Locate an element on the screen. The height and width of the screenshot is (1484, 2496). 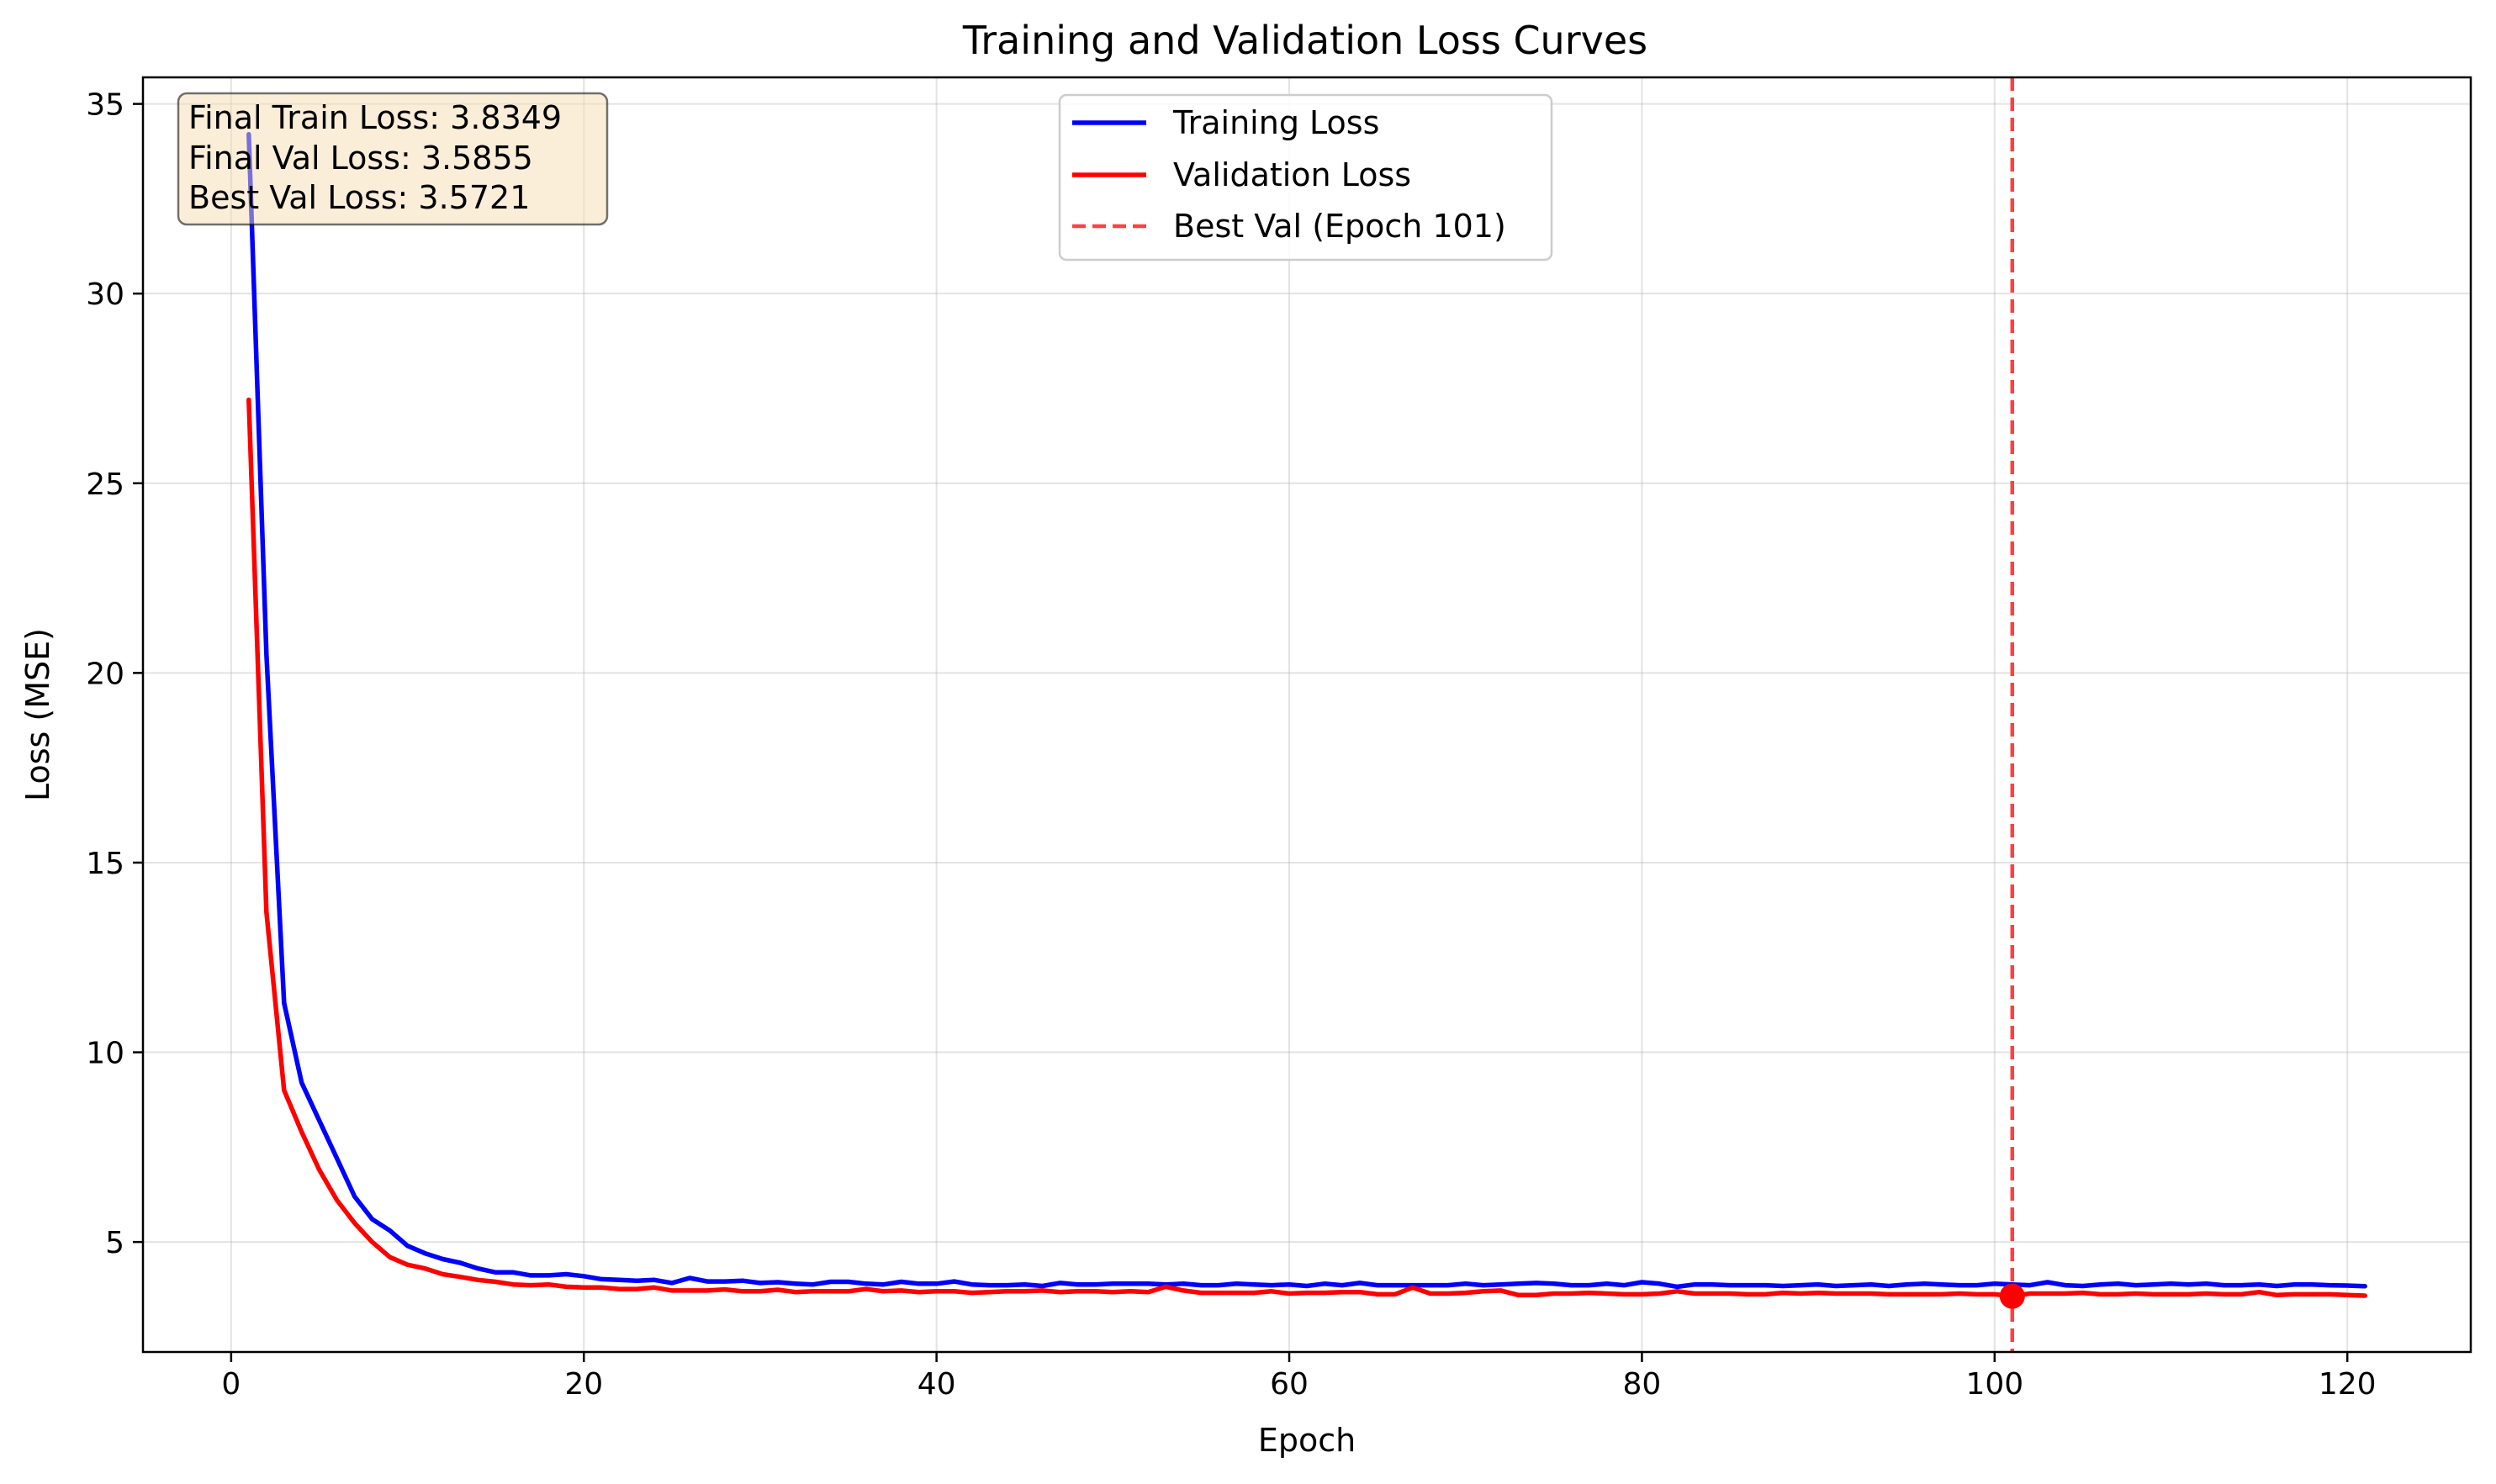
y-tick-label: 10 is located at coordinates (105, 1054).